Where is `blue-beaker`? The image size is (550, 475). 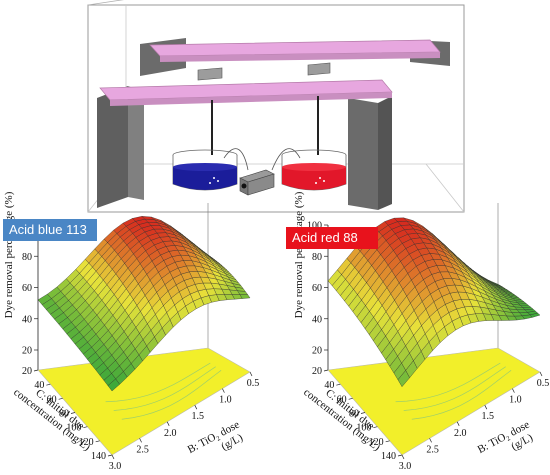
blue-beaker is located at coordinates (205, 170).